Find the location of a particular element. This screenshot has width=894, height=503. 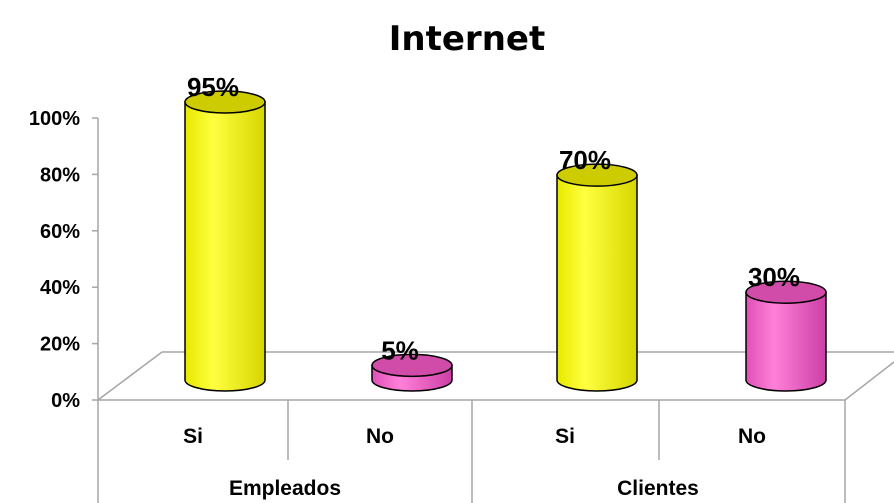

y-tick-label: 40% is located at coordinates (60, 288).